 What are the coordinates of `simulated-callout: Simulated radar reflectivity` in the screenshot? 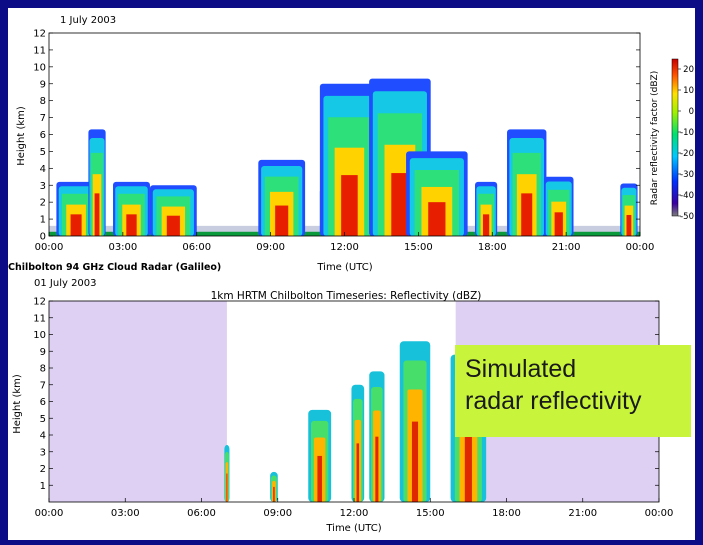 It's located at (573, 391).